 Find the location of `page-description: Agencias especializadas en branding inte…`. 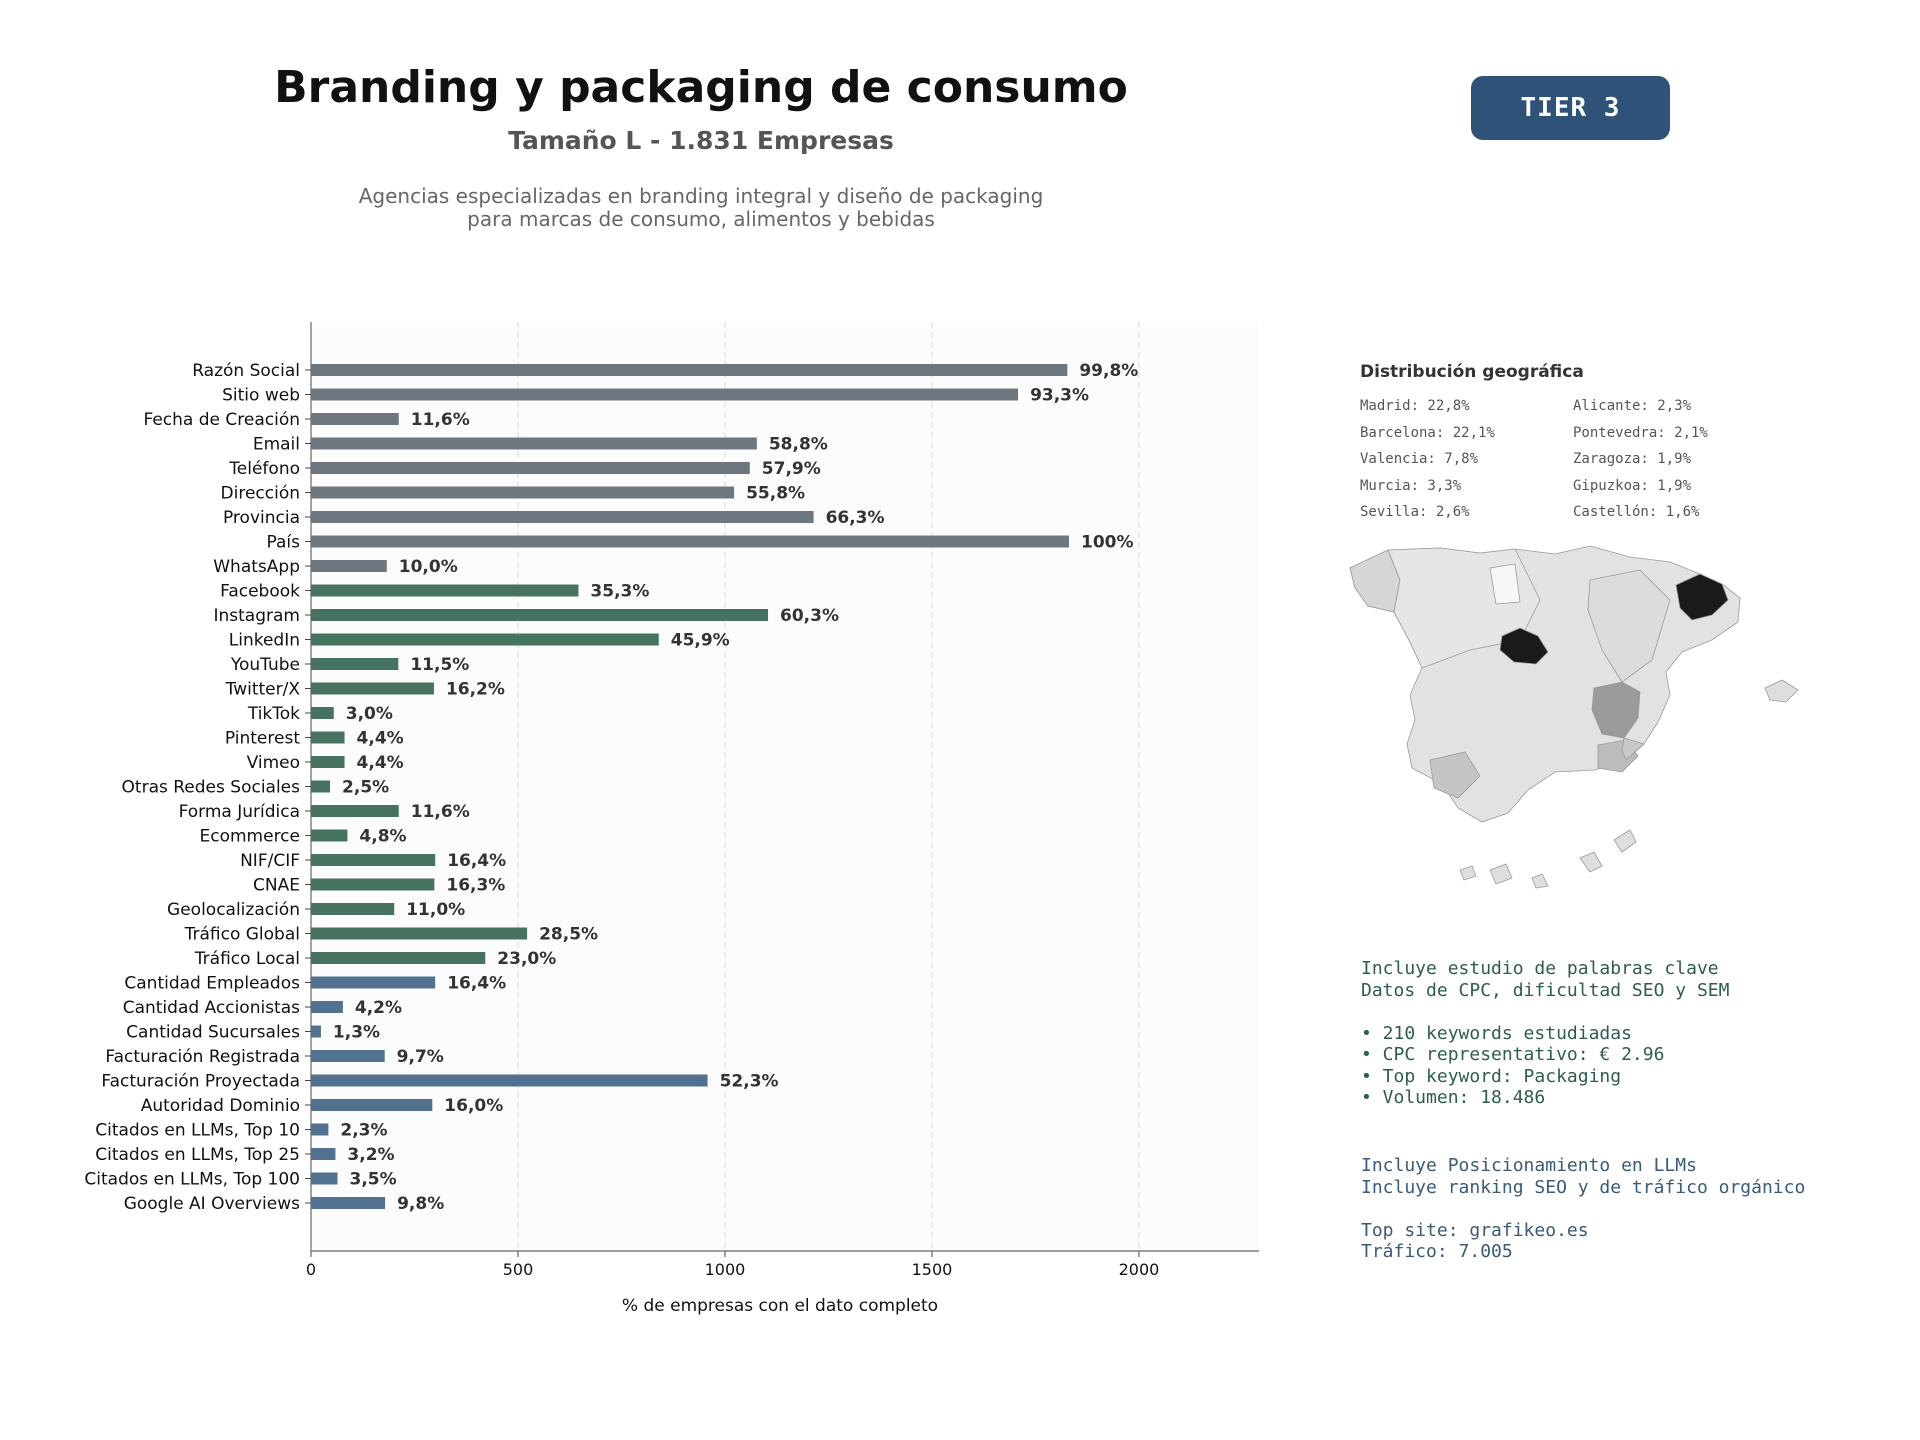

page-description: Agencias especializadas en branding inte… is located at coordinates (701, 208).